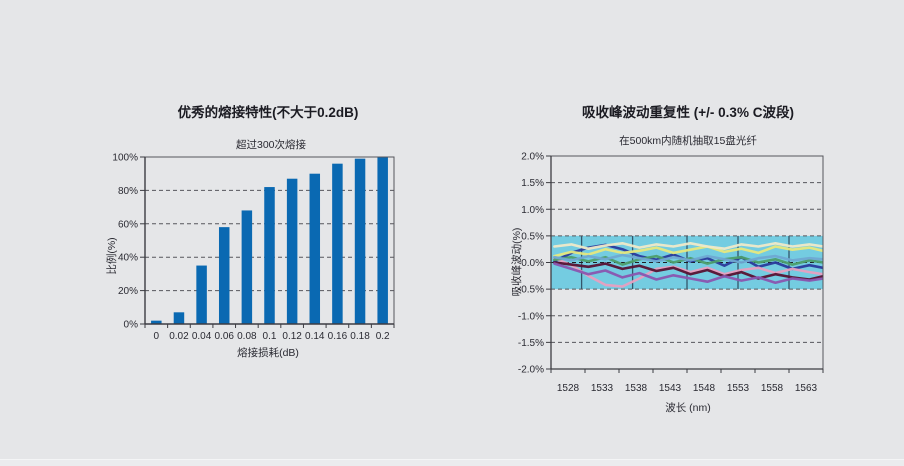 This screenshot has height=466, width=904. I want to click on y-tick-label: 80%, so click(128, 191).